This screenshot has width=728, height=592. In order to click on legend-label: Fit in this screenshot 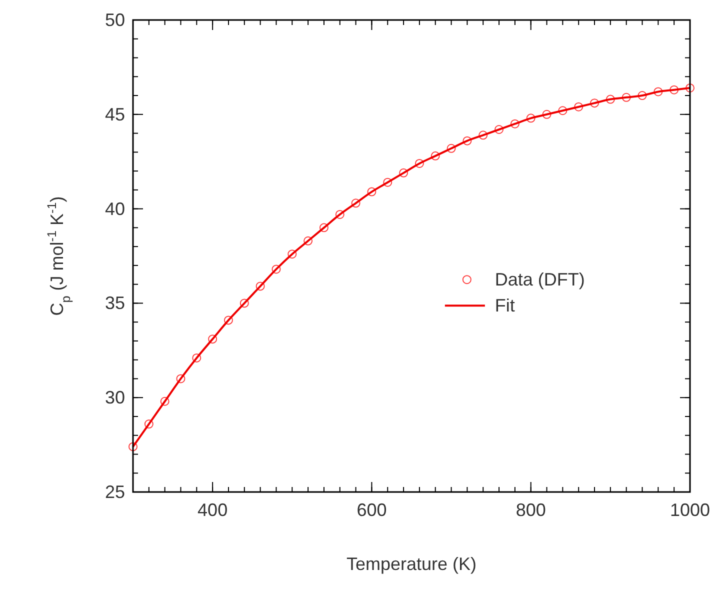, I will do `click(504, 306)`.